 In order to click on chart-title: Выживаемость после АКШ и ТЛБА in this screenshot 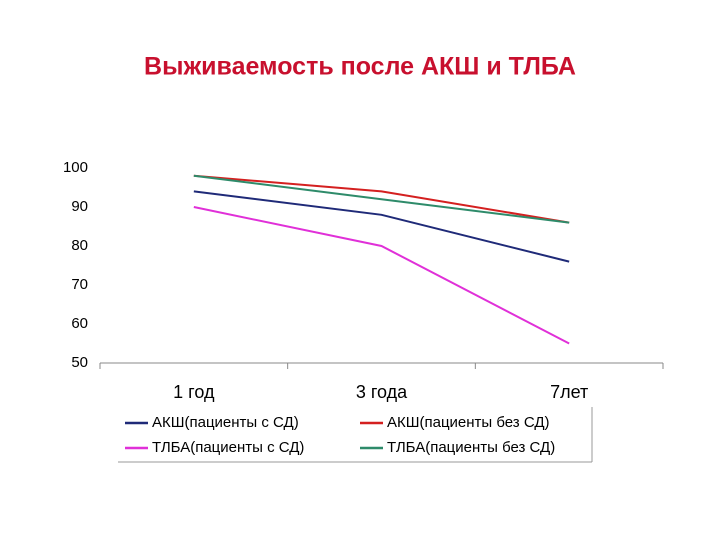, I will do `click(360, 67)`.